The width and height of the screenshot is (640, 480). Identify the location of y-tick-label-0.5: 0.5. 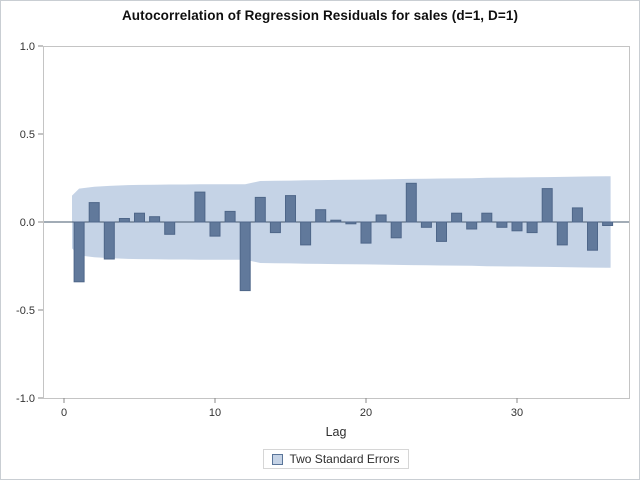
(27, 135).